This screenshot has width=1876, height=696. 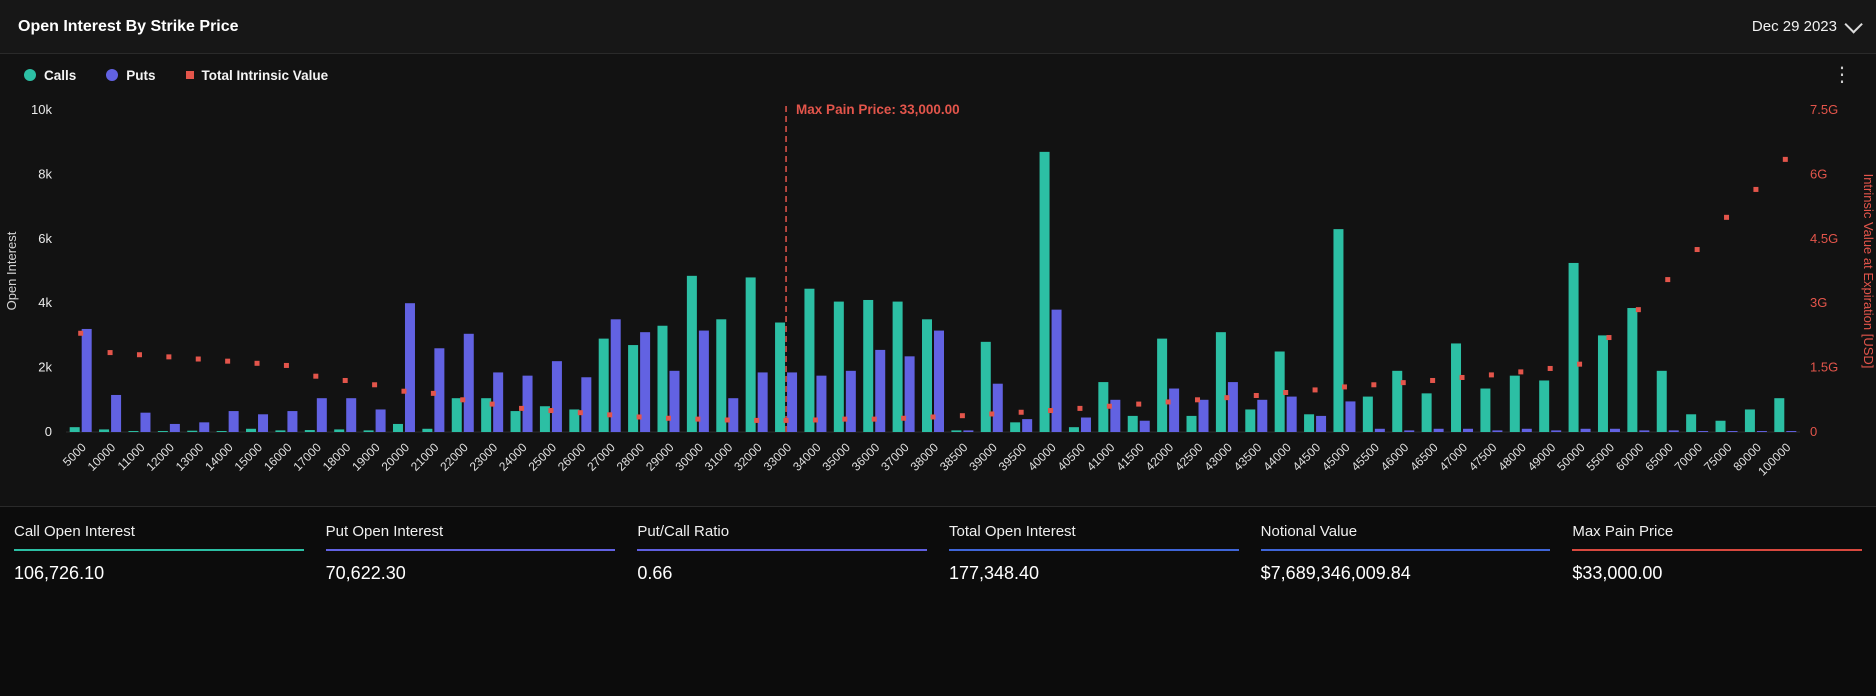 I want to click on stat-call-open-interest: Call Open Interest 106,726.10, so click(x=159, y=553).